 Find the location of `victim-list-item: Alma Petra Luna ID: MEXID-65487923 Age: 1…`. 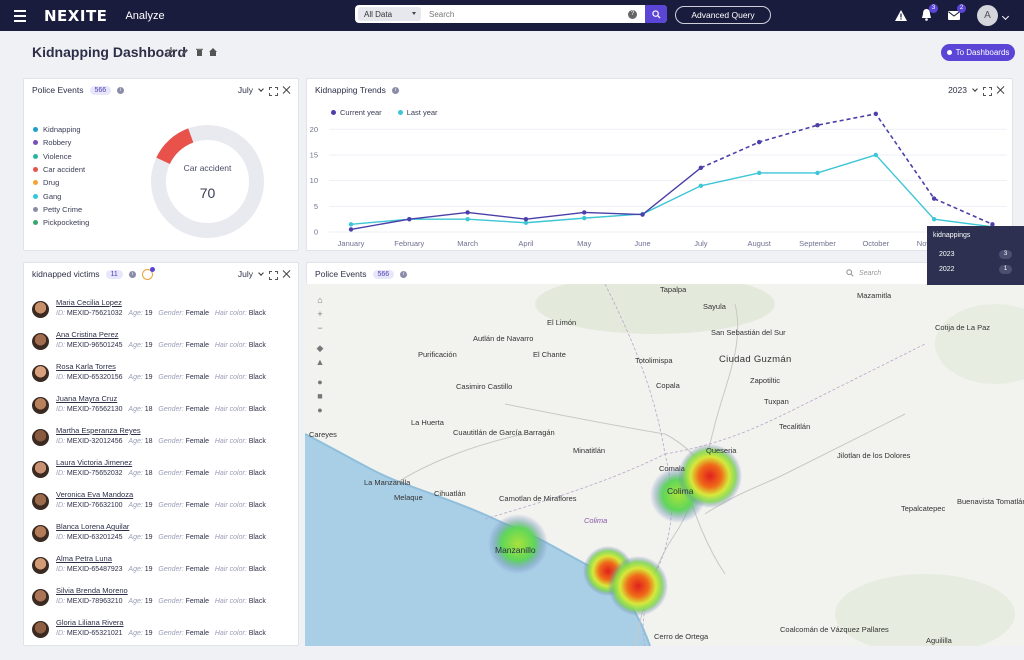

victim-list-item: Alma Petra Luna ID: MEXID-65487923 Age: 1… is located at coordinates (162, 570).